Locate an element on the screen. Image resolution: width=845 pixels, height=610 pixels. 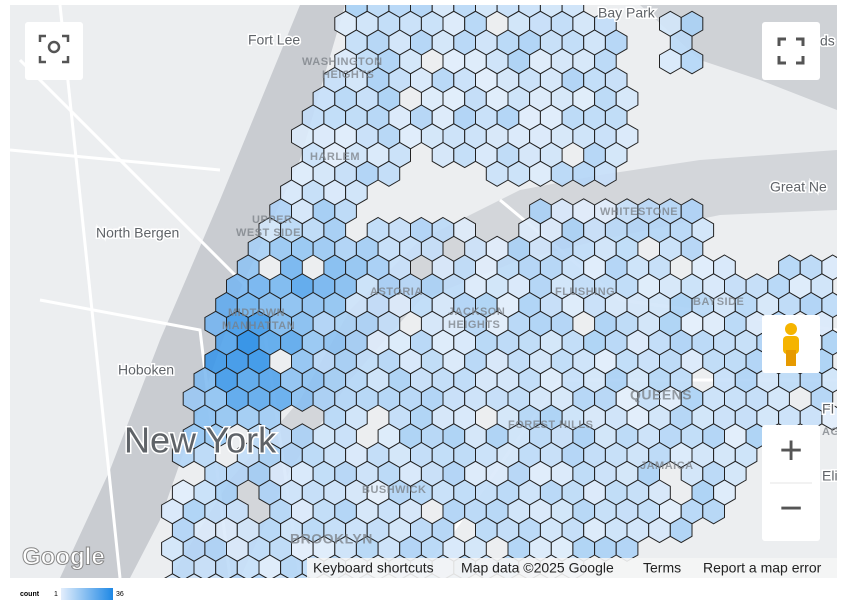
street-view-pegman is located at coordinates (791, 344).